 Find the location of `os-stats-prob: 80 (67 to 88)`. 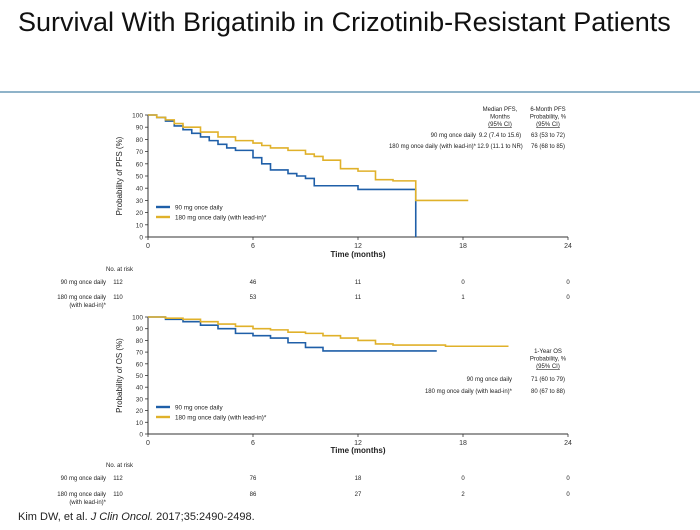

os-stats-prob: 80 (67 to 88) is located at coordinates (548, 392).